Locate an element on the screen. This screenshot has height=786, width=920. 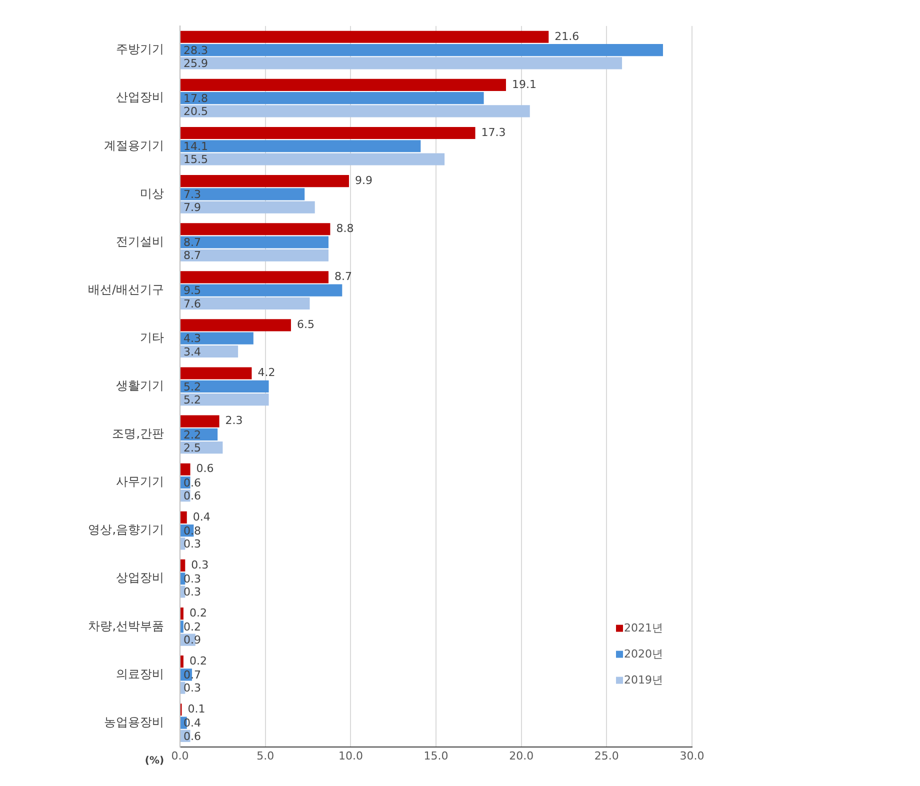
data-label: 28.3 is located at coordinates (196, 50).